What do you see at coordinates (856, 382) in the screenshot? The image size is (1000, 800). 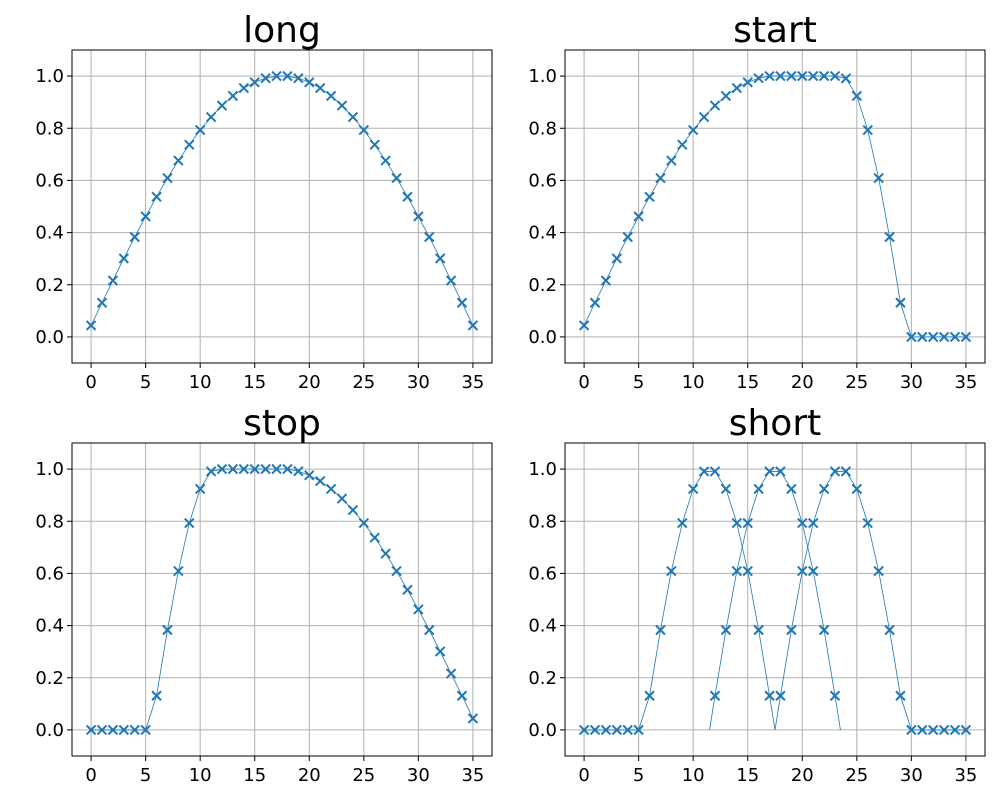 I see `x-tick-label: 25` at bounding box center [856, 382].